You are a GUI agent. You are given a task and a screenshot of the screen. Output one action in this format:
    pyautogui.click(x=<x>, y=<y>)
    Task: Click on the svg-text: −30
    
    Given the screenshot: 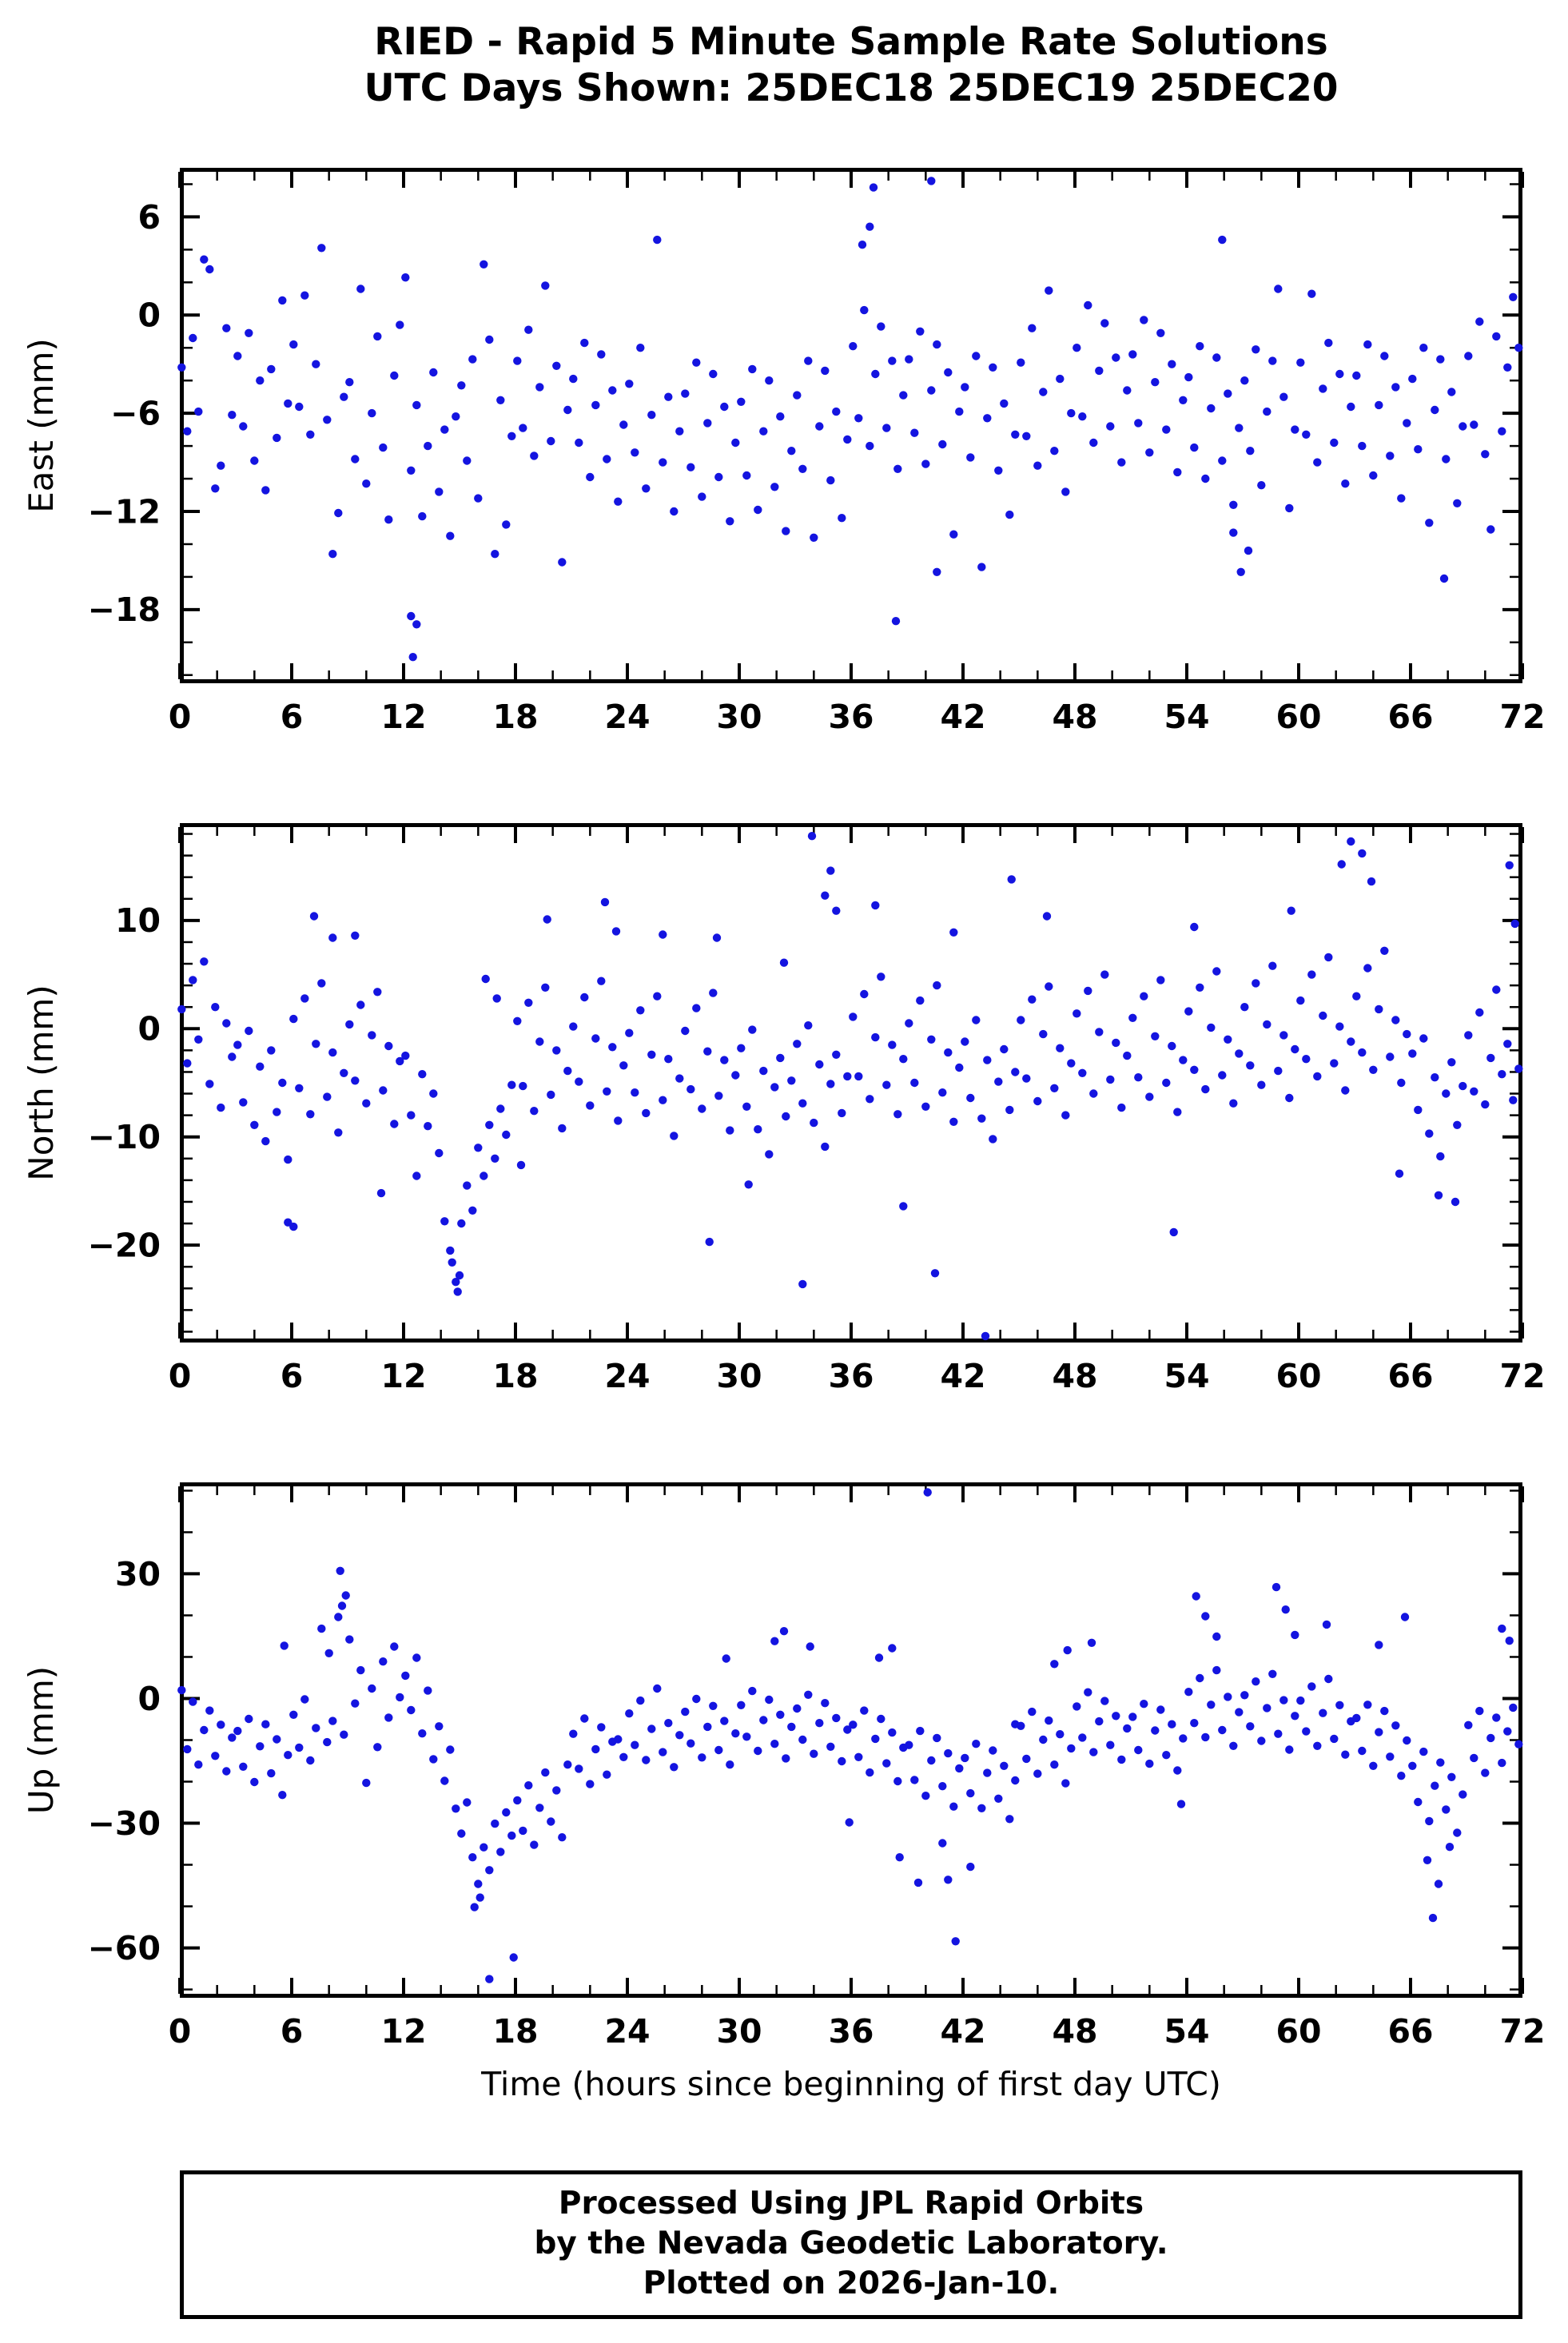 What is the action you would take?
    pyautogui.click(x=124, y=1823)
    